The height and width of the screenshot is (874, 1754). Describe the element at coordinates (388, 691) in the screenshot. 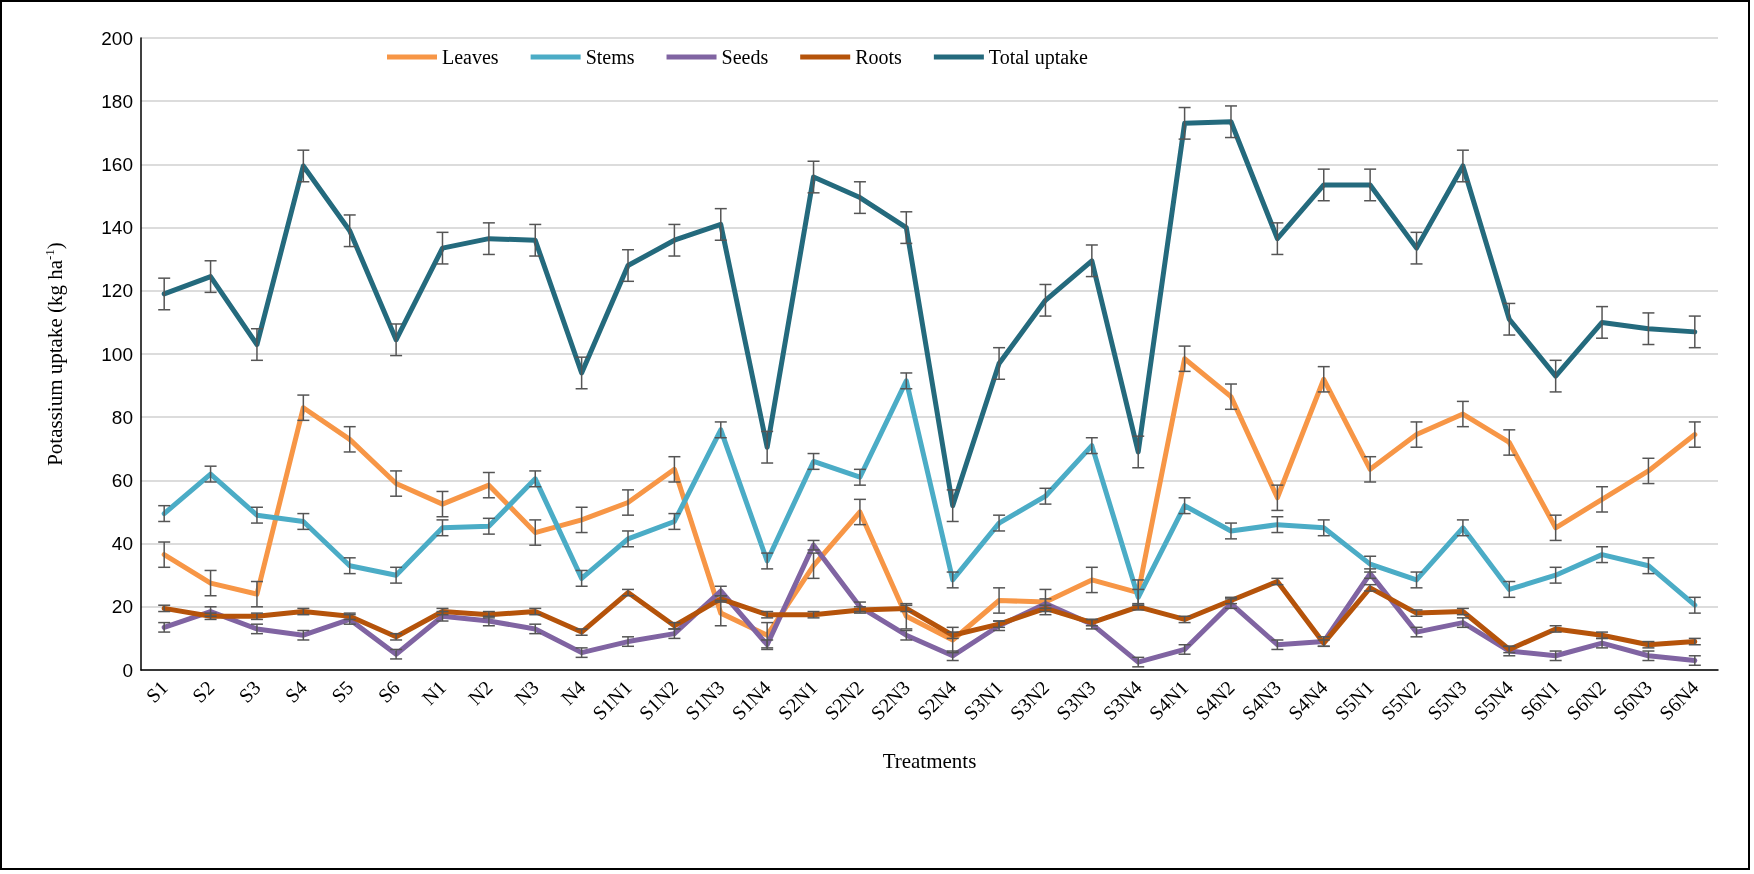

I see `x-tick-label: S6` at that location.